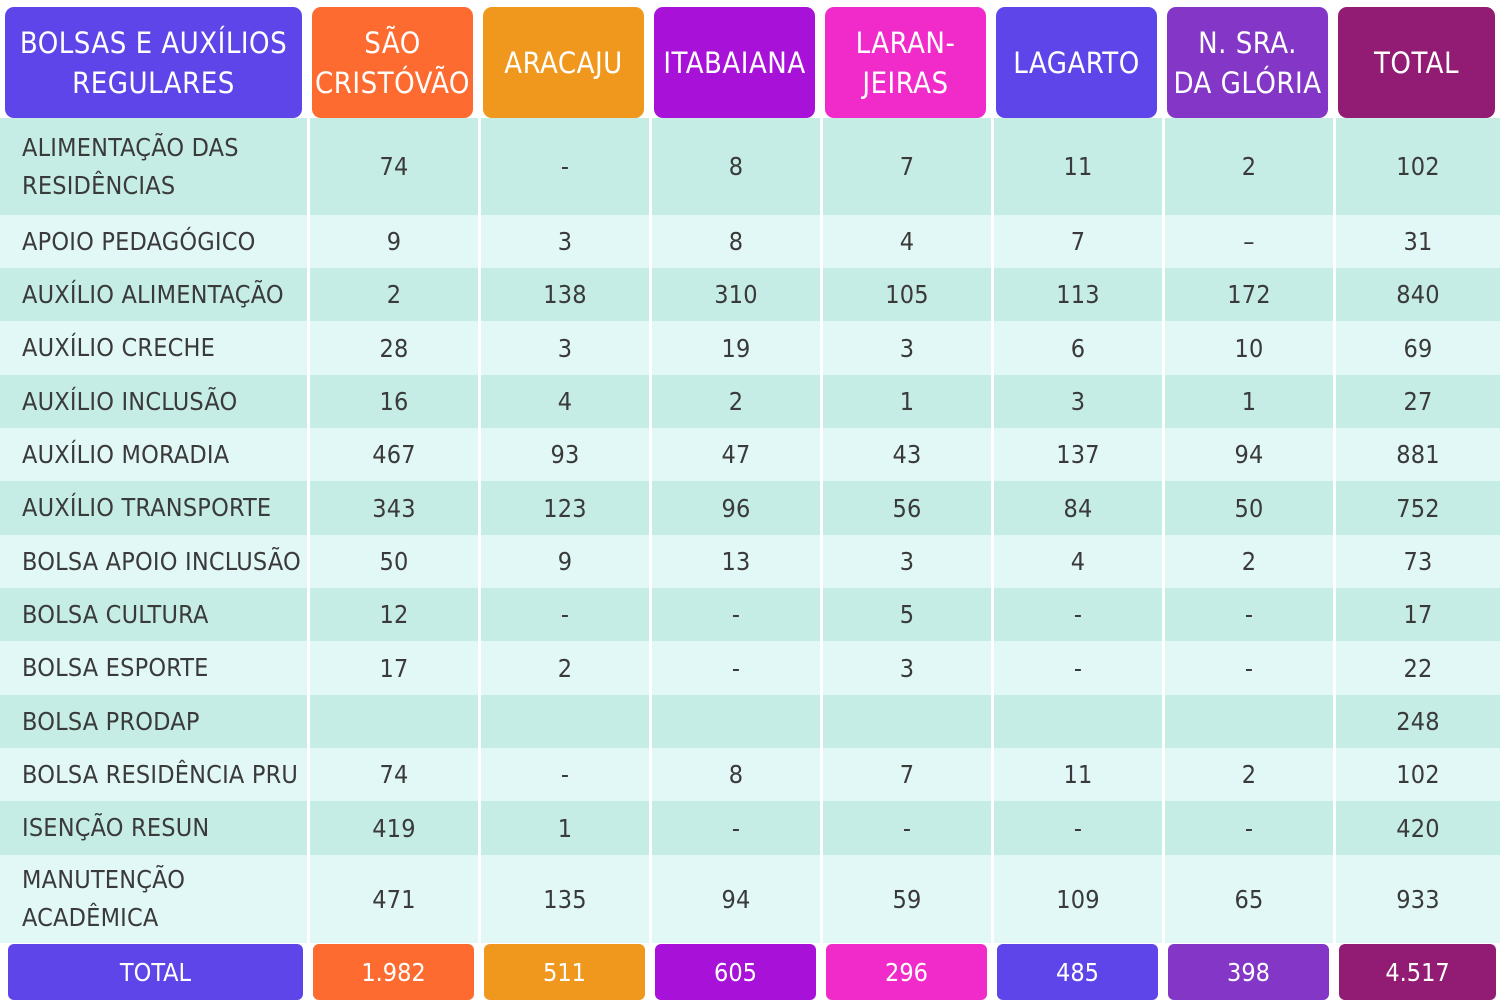 The width and height of the screenshot is (1500, 1000). What do you see at coordinates (153, 62) in the screenshot?
I see `header-label: BOLSAS E AUXÍLIOS REGULARES` at bounding box center [153, 62].